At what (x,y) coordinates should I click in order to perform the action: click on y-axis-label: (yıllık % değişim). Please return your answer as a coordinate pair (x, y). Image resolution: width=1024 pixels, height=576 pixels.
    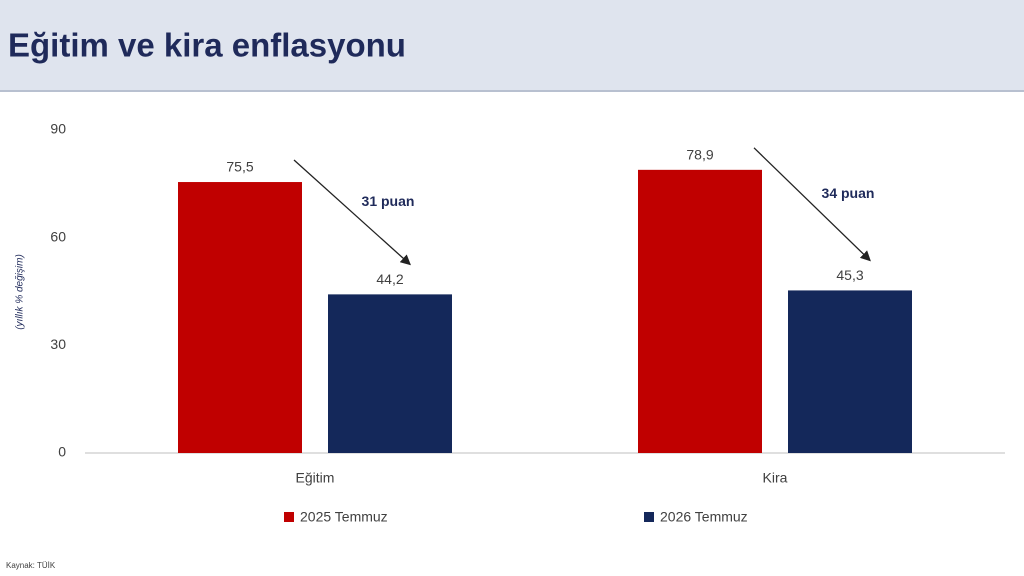
    Looking at the image, I should click on (20, 292).